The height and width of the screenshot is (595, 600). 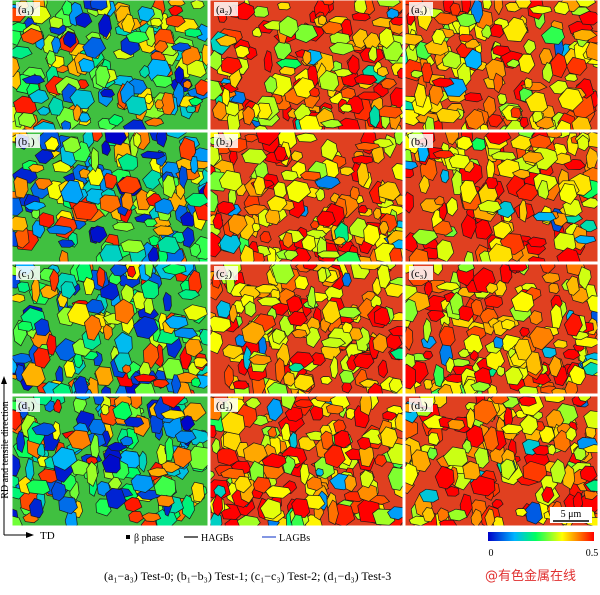 I want to click on panel-label: (a₃), so click(x=419, y=10).